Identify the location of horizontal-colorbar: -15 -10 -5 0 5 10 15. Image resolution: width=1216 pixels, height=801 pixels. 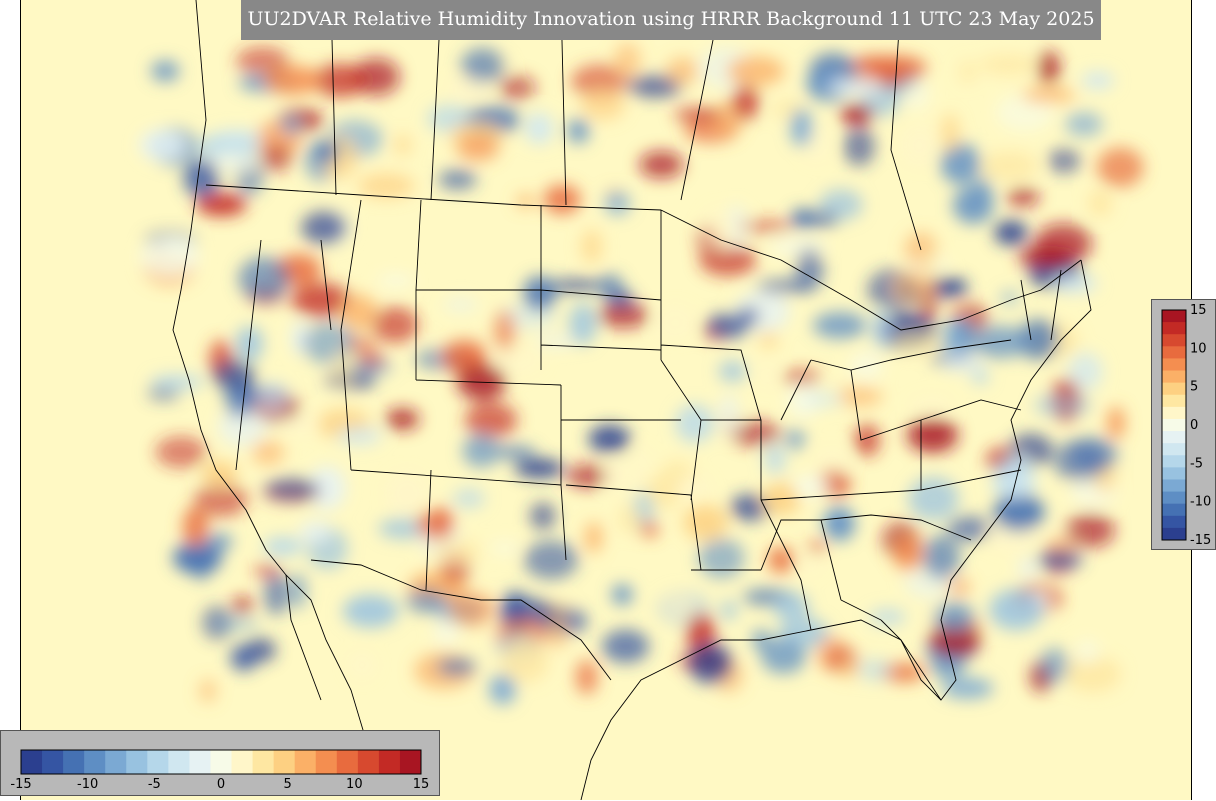
(219, 770).